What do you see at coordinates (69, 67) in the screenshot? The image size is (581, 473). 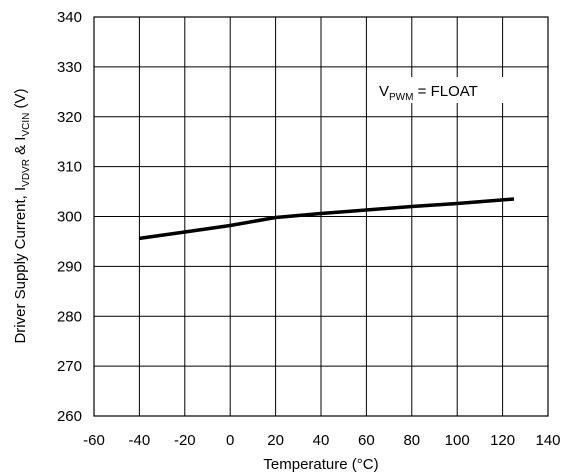 I see `y-tick-label: 330` at bounding box center [69, 67].